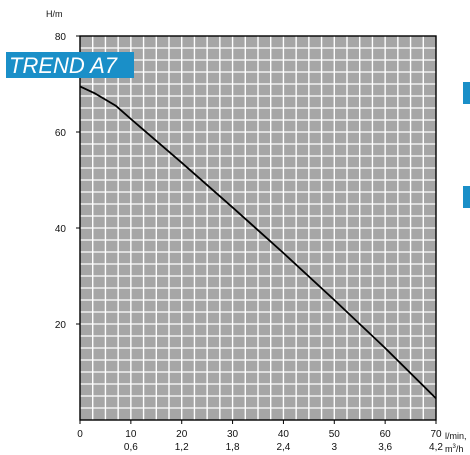 The image size is (470, 455). I want to click on side-tab-bottom, so click(466, 197).